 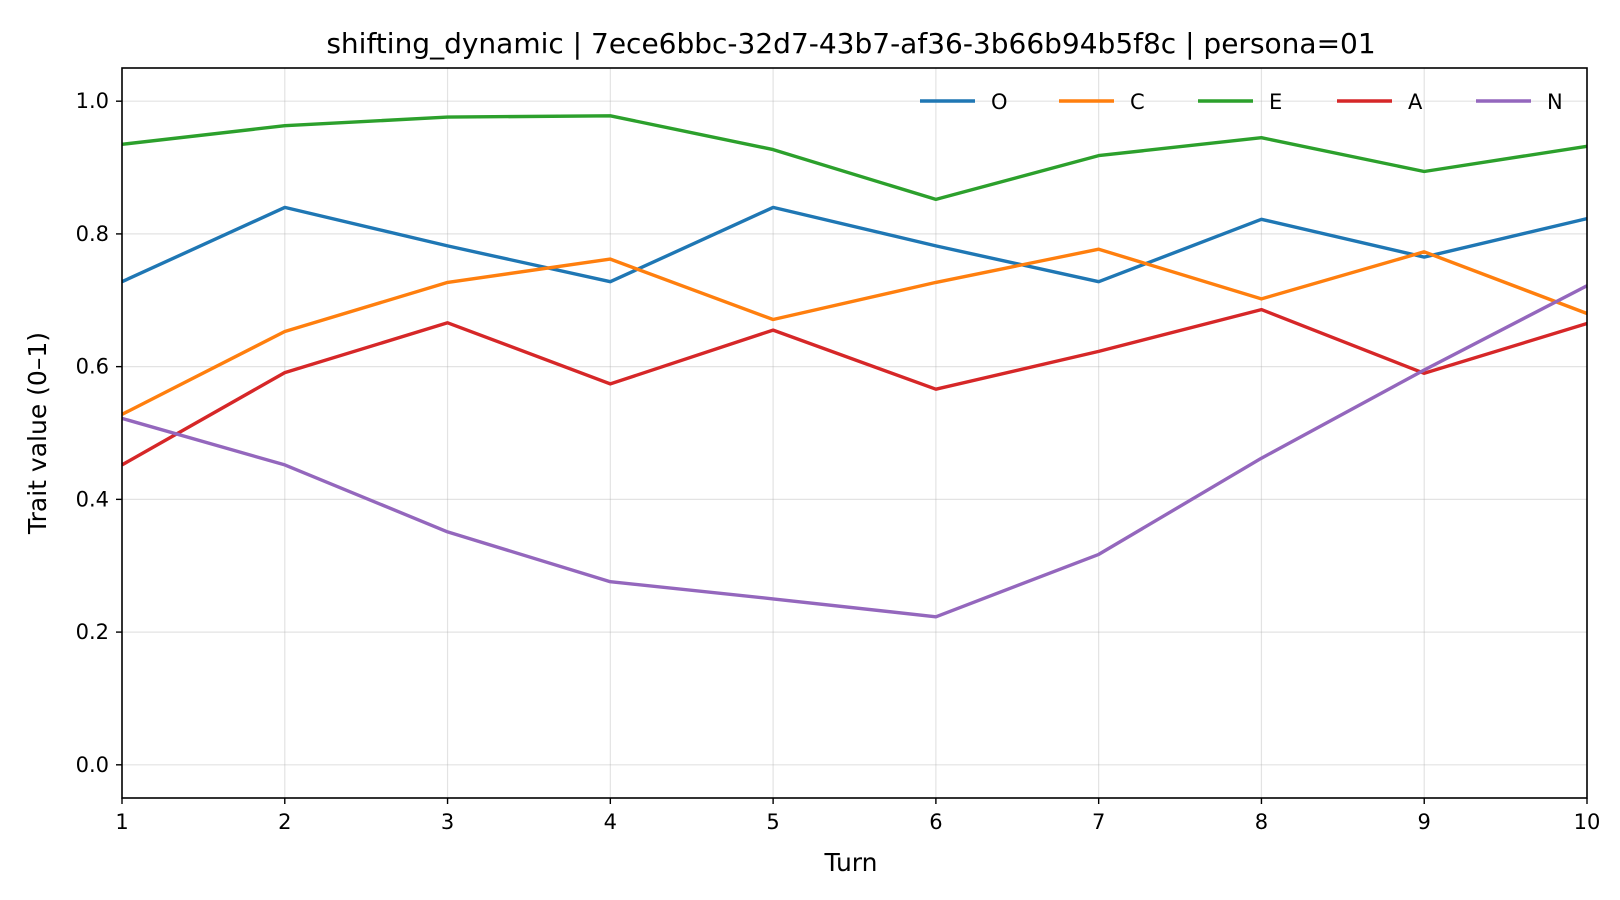 I want to click on y-tick-label: 0.8, so click(x=92, y=234).